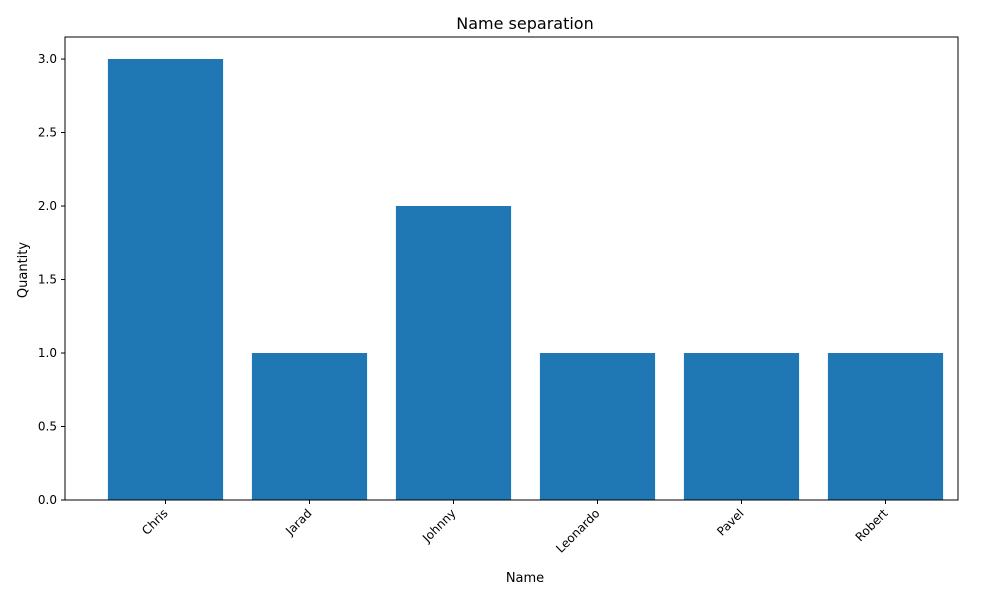 This screenshot has height=600, width=1000. I want to click on chart-title: Name separation, so click(524, 23).